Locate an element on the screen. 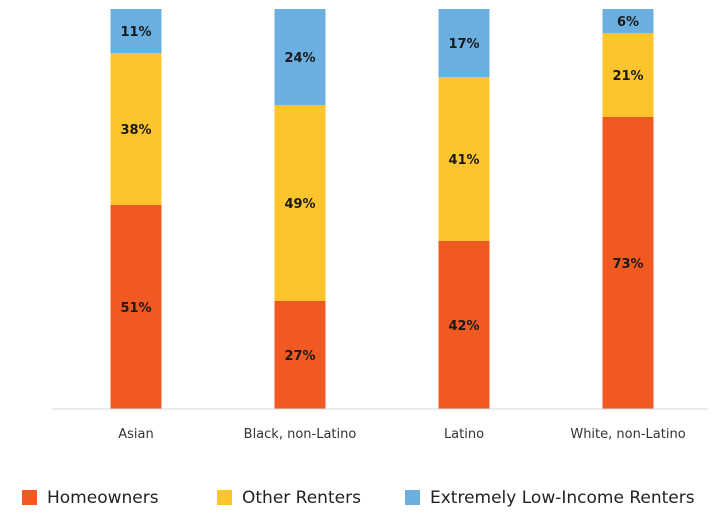  data-label-white-non-latino-homeowners: 73% is located at coordinates (627, 264).